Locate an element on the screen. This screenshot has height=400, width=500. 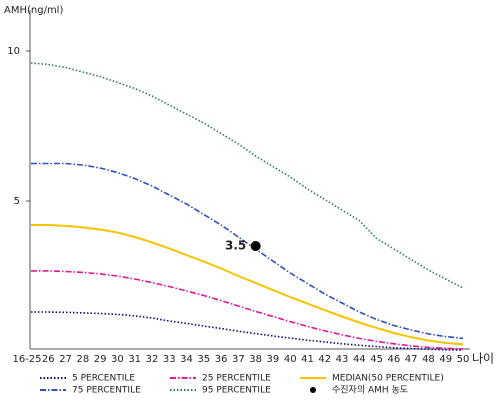
legend-label: 75 PERCENTILE is located at coordinates (106, 391).